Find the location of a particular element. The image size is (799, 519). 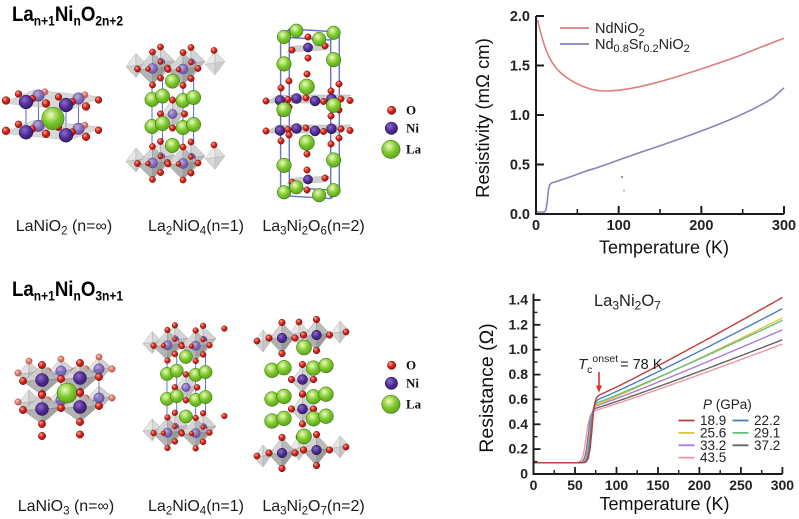

svg-text: 1.2 is located at coordinates (519, 324).